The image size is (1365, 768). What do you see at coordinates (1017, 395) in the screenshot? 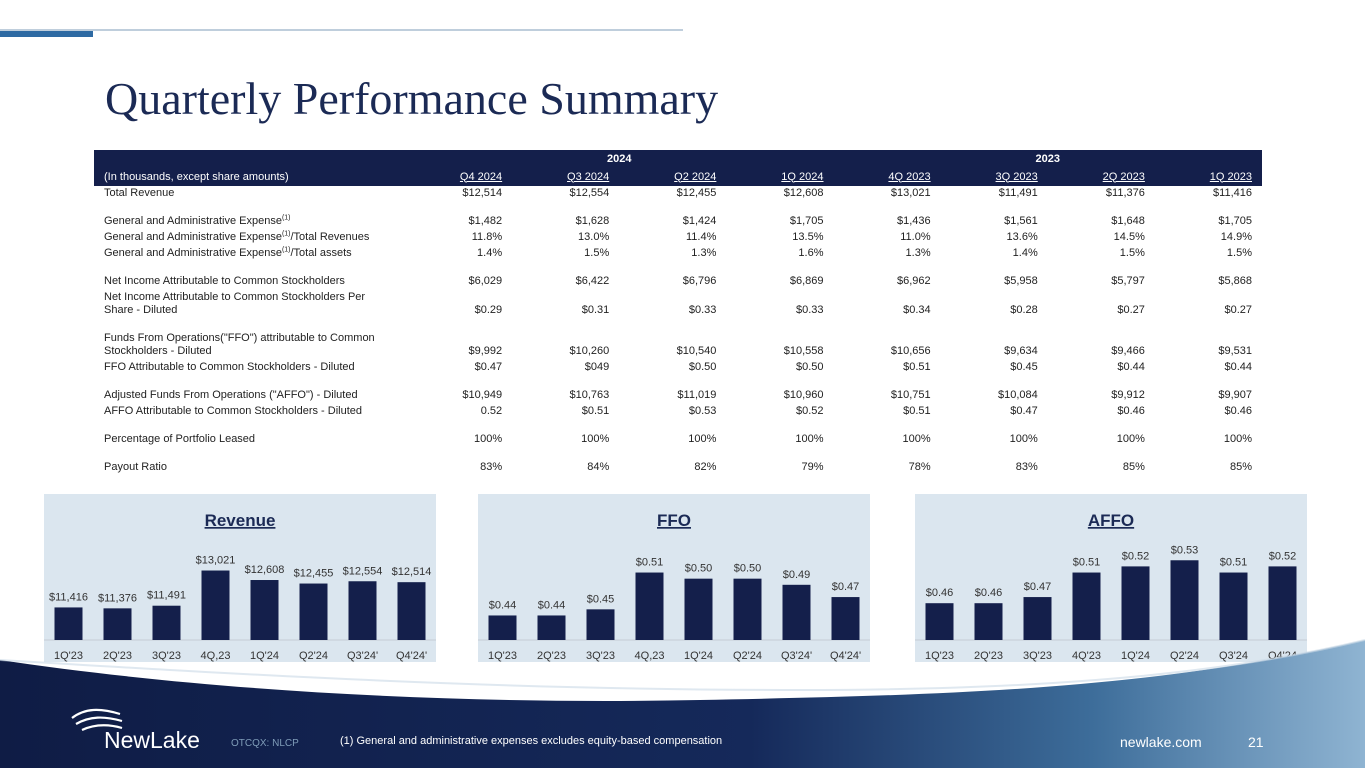
I see `cell-value: $10,084` at bounding box center [1017, 395].